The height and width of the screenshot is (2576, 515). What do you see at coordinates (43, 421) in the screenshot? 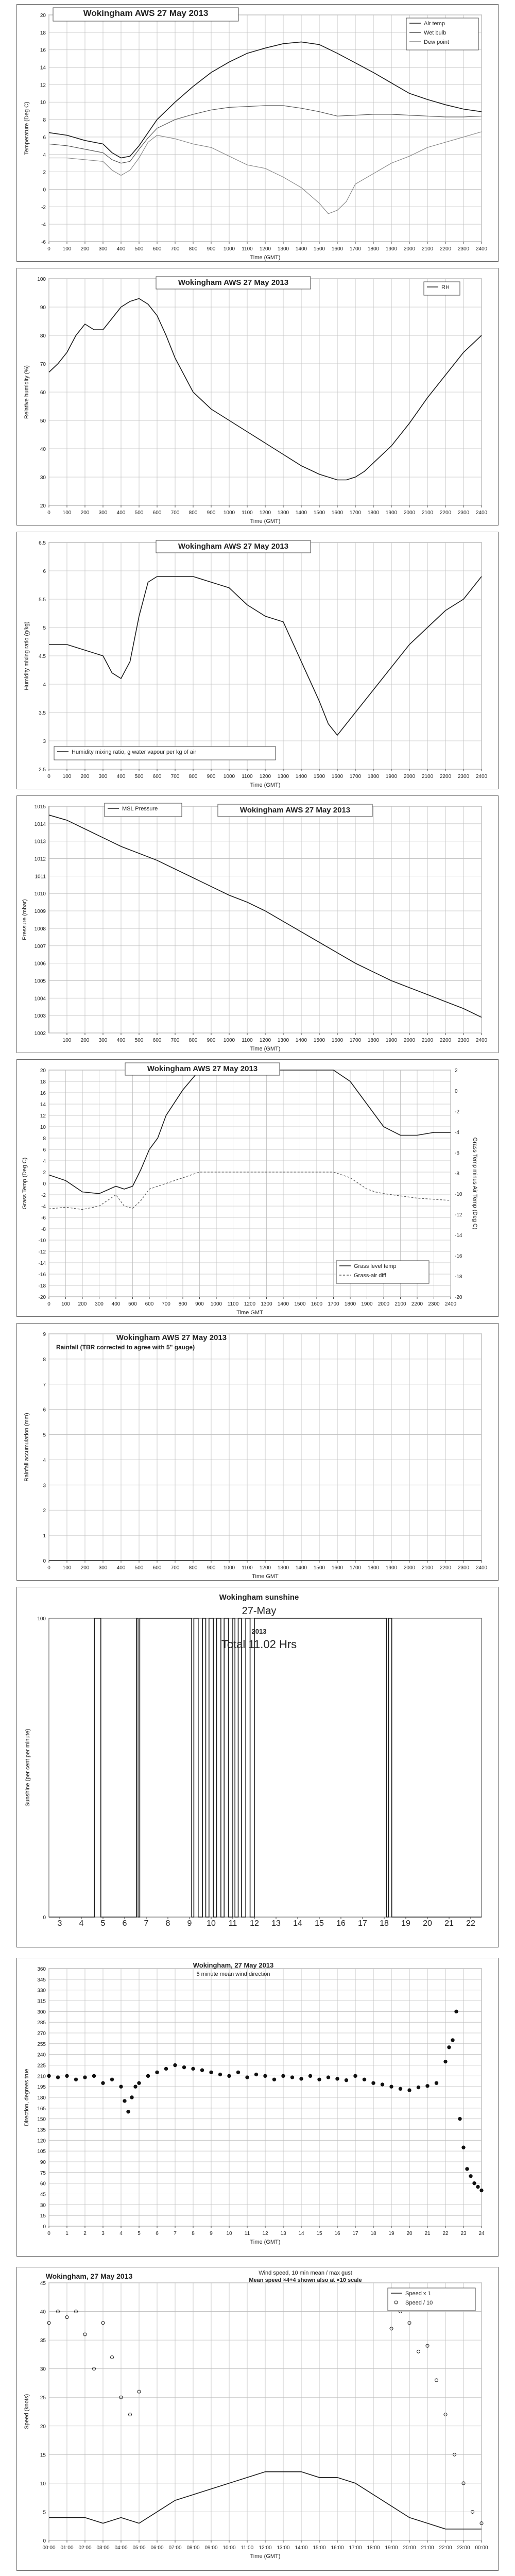
I see `y-tick-label: 50` at bounding box center [43, 421].